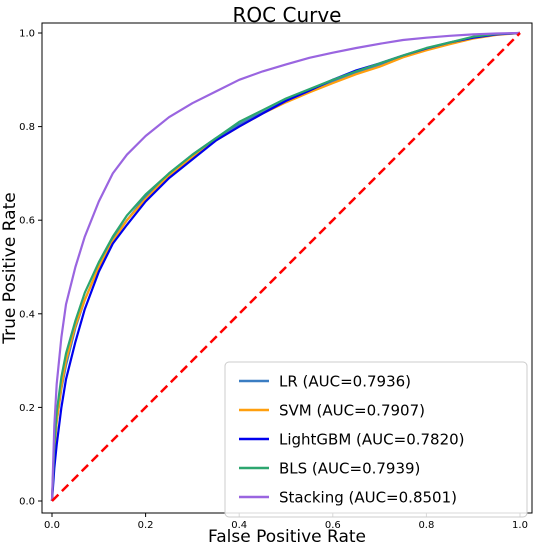 This screenshot has width=533, height=546. What do you see at coordinates (352, 411) in the screenshot?
I see `legend-label: SVM (AUC=0.7907)` at bounding box center [352, 411].